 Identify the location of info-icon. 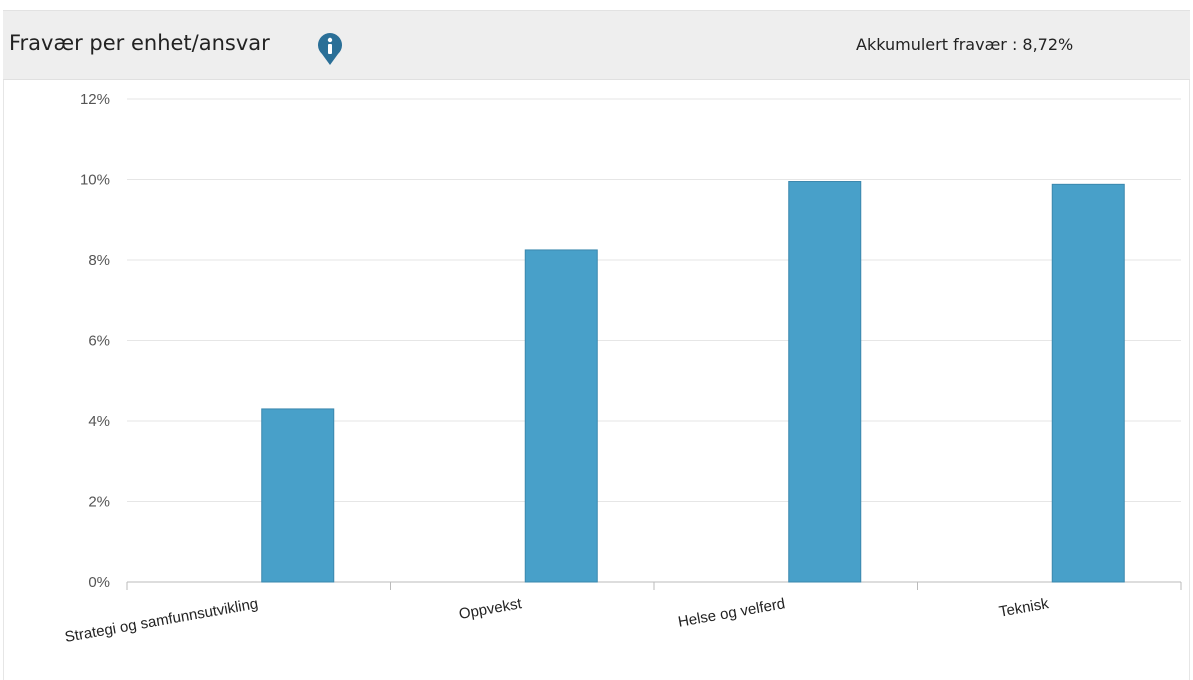
(330, 48).